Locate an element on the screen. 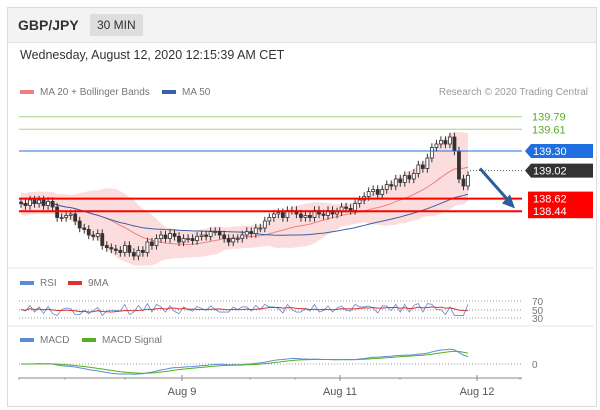 The height and width of the screenshot is (410, 600). rsi-legend-label: RSI is located at coordinates (48, 283).